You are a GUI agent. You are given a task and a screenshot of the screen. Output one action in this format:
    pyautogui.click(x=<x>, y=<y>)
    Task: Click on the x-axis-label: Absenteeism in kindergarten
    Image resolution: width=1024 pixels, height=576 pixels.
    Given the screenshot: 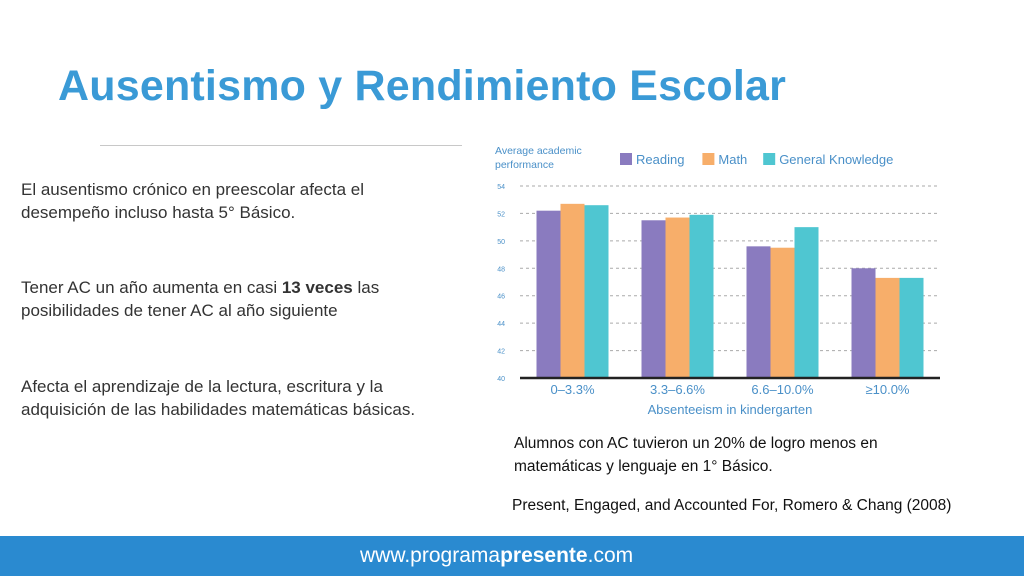 What is the action you would take?
    pyautogui.click(x=730, y=409)
    